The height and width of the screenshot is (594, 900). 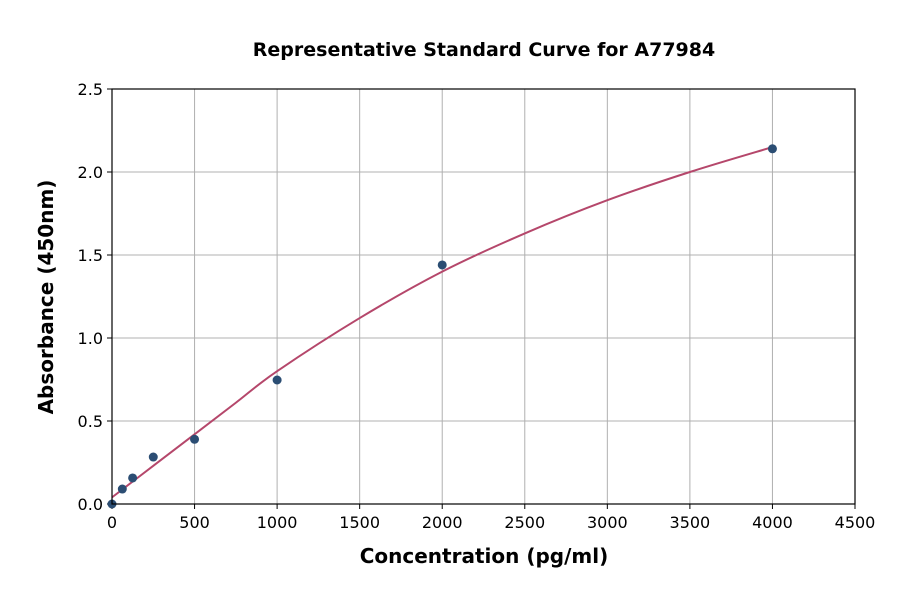 I want to click on y-tick-label: 1.0, so click(x=90, y=338).